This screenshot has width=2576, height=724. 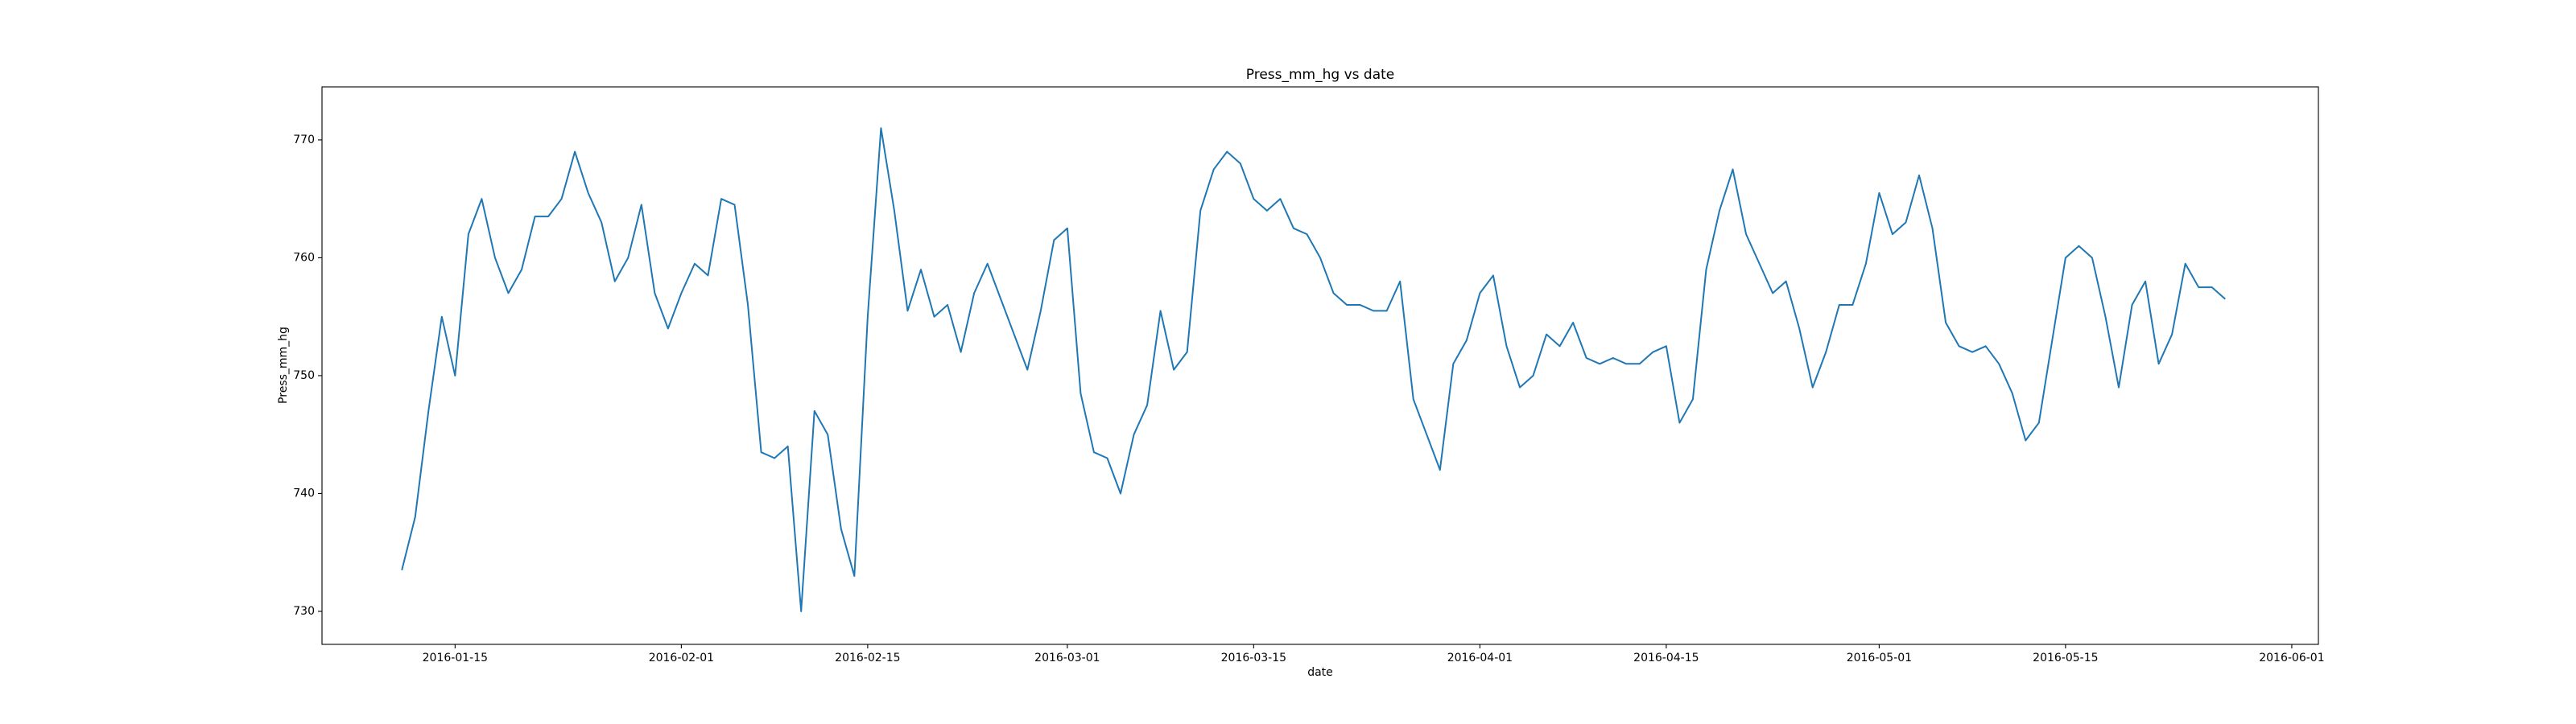 I want to click on x-tick-label: 2016-05-01, so click(x=1879, y=658).